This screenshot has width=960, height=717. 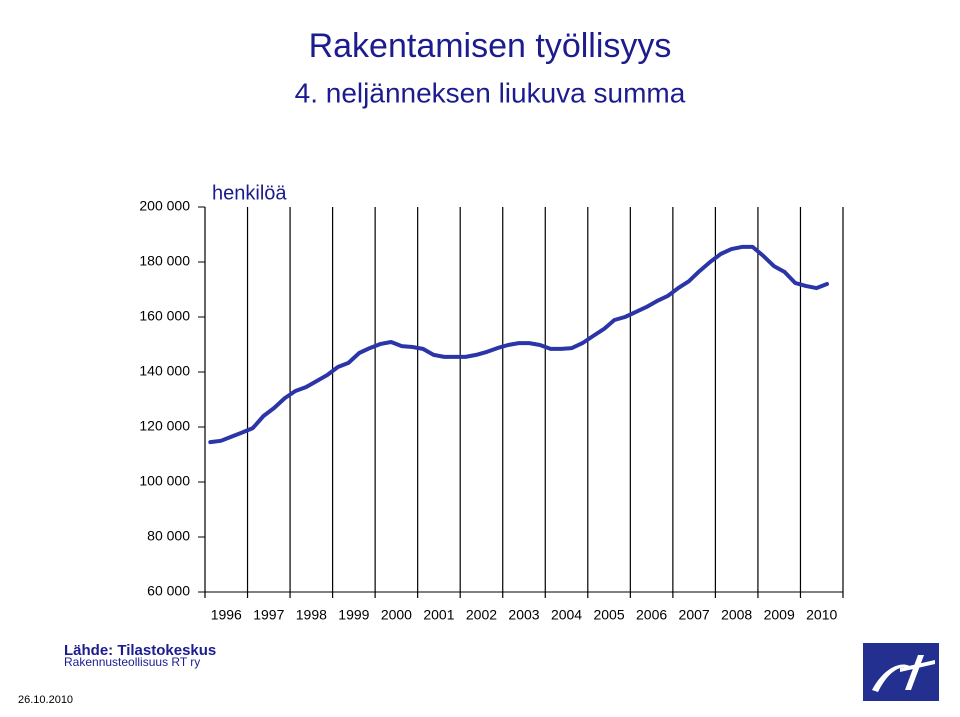 What do you see at coordinates (651, 615) in the screenshot?
I see `x-tick-label: 2006` at bounding box center [651, 615].